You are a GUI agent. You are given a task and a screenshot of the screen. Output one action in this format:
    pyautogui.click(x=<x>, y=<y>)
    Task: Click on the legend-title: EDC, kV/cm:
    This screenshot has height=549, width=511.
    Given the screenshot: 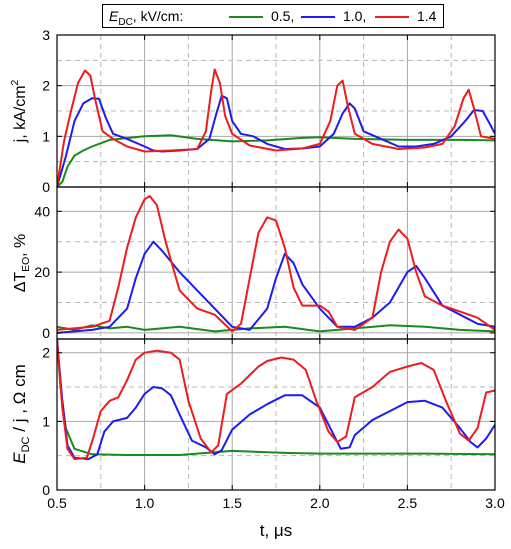 What is the action you would take?
    pyautogui.click(x=146, y=18)
    